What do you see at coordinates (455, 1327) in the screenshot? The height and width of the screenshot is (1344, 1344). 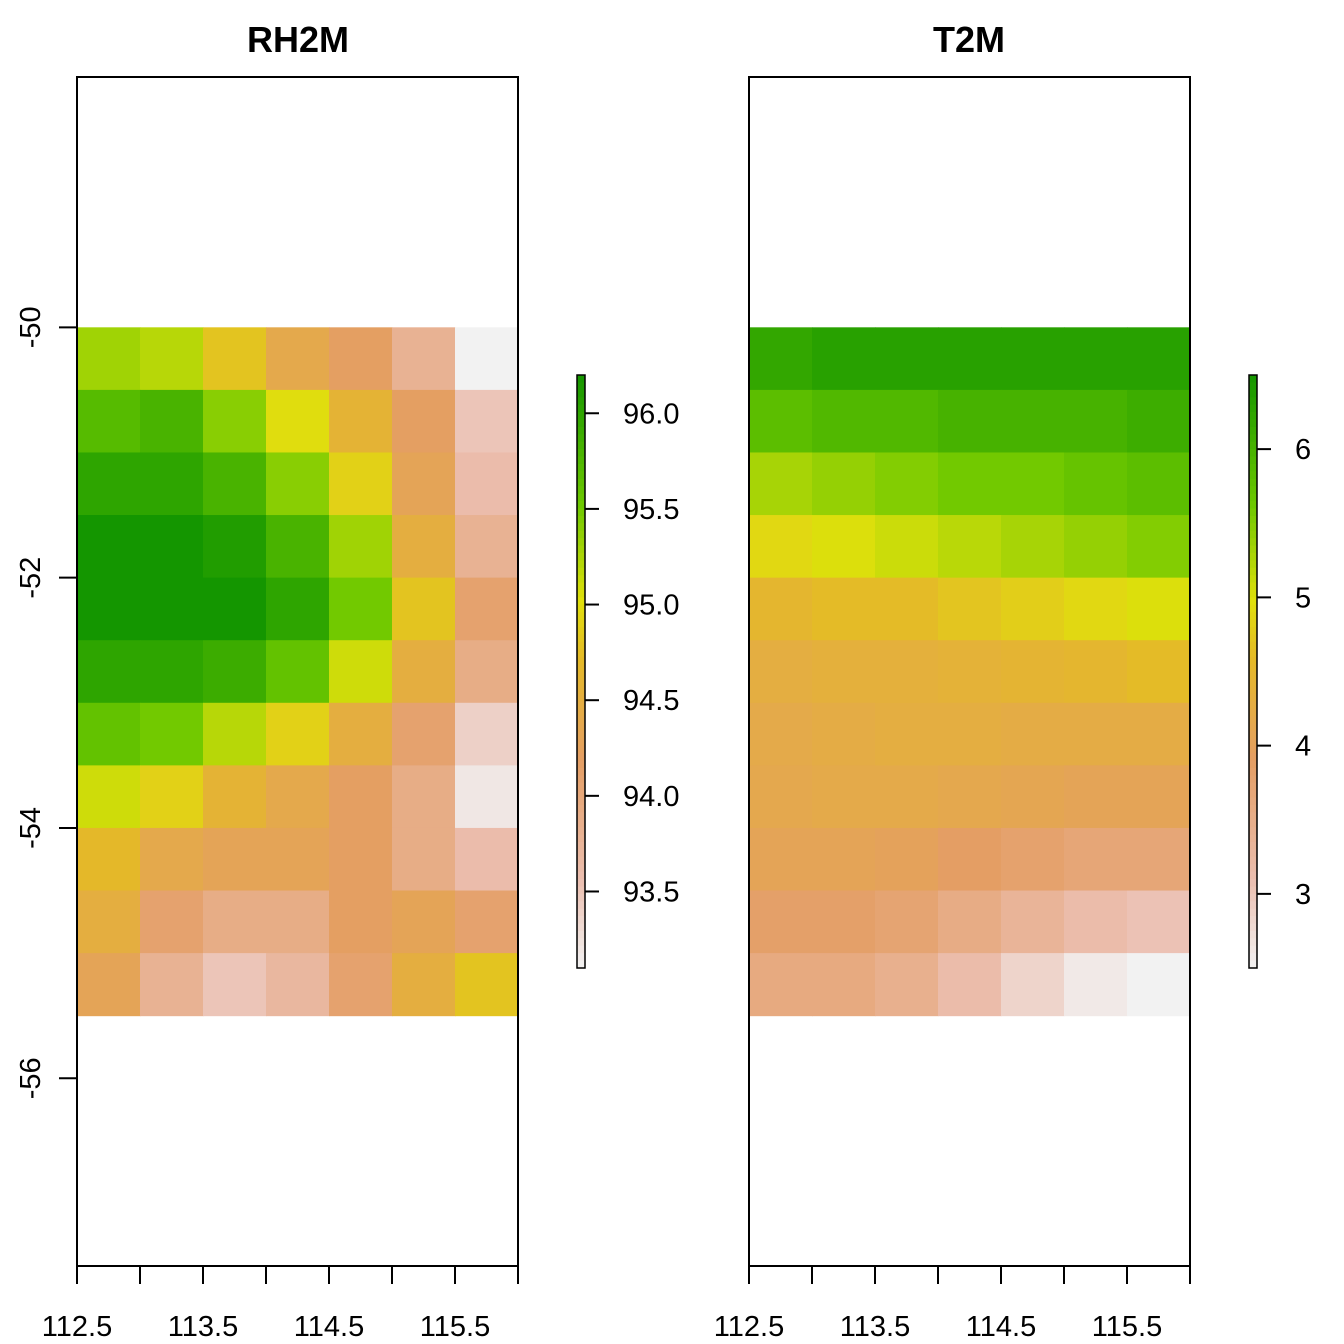 I see `x-tick-label: 115.5` at bounding box center [455, 1327].